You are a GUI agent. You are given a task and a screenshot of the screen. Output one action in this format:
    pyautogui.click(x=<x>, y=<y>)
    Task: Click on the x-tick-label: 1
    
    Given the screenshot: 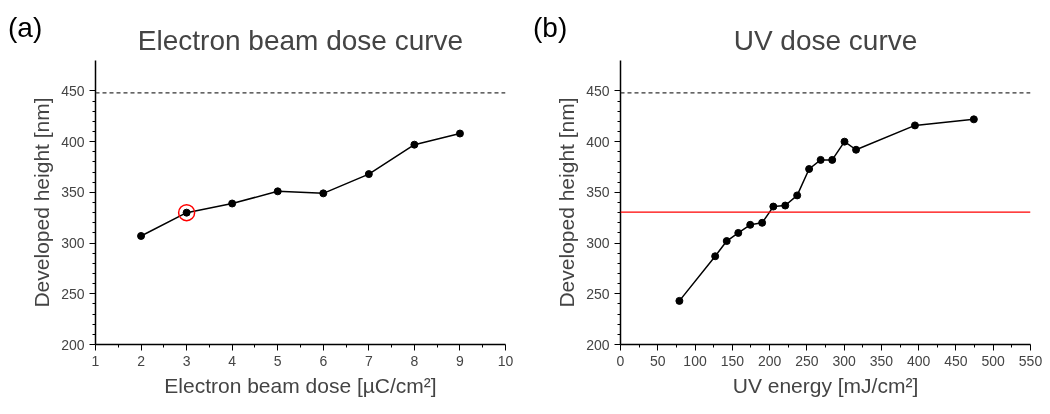 What is the action you would take?
    pyautogui.click(x=95, y=360)
    